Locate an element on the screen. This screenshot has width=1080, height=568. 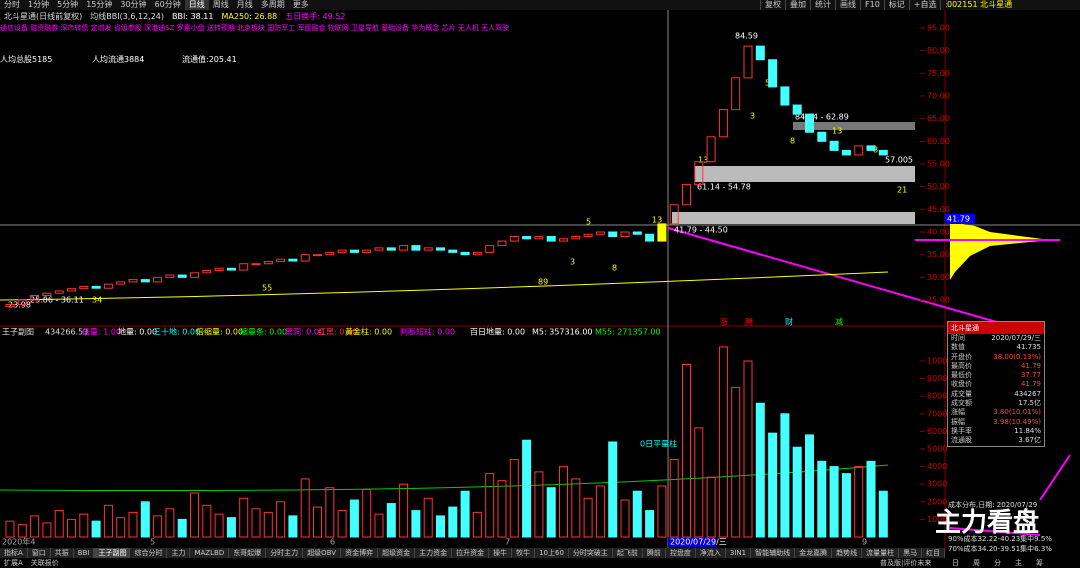
tab: 月线 is located at coordinates (244, 4).